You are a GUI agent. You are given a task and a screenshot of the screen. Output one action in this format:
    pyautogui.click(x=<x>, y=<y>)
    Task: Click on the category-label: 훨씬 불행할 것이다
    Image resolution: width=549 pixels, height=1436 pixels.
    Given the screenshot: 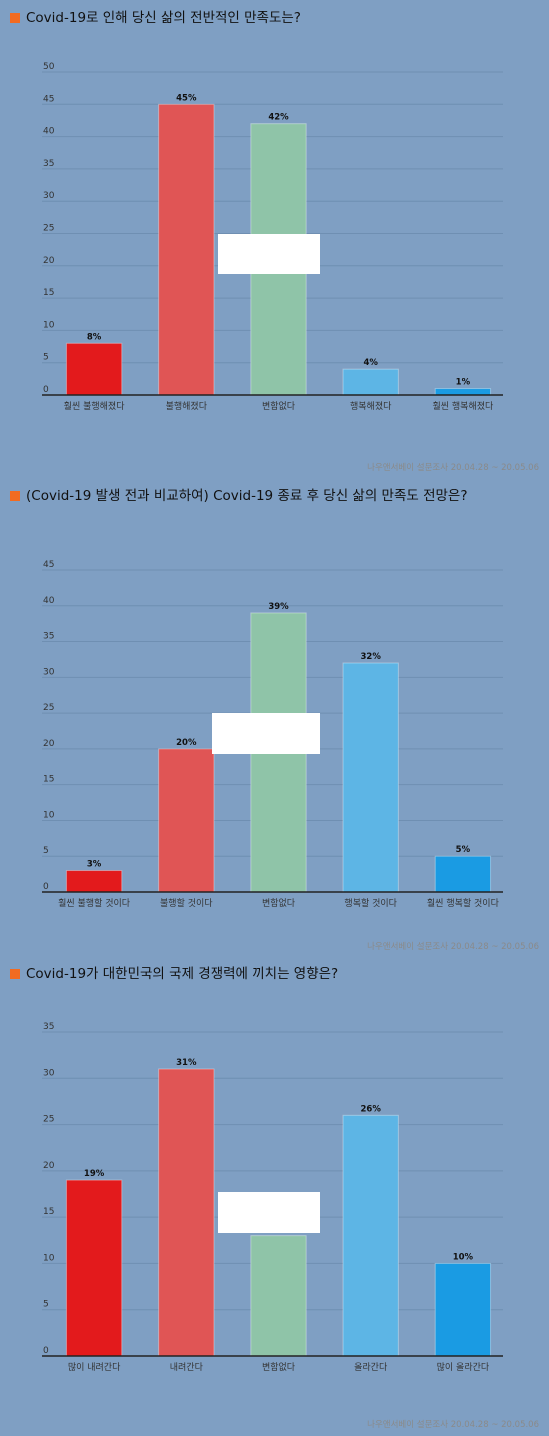 What is the action you would take?
    pyautogui.click(x=94, y=903)
    